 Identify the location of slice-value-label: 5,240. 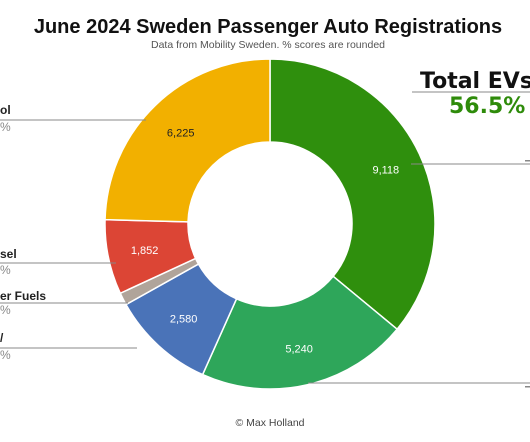
(299, 350).